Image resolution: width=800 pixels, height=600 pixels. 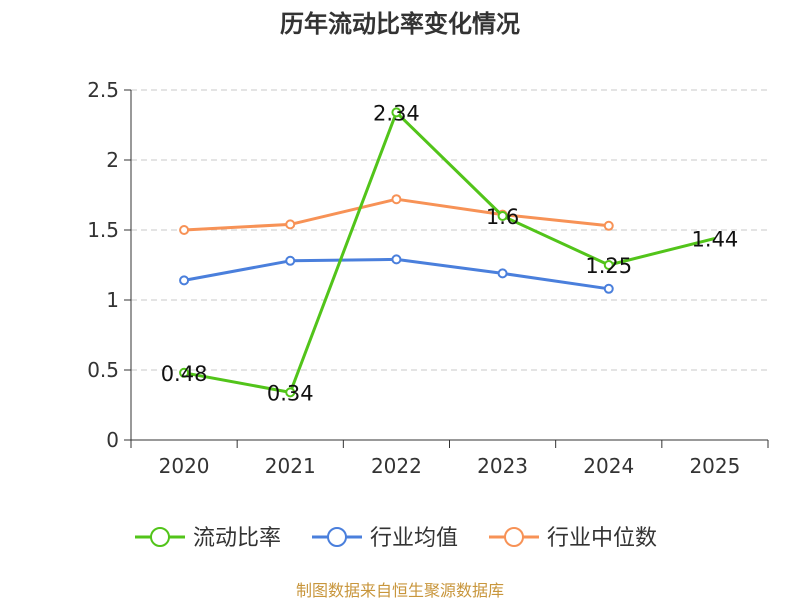 What do you see at coordinates (414, 538) in the screenshot?
I see `legend-label: 行业均值` at bounding box center [414, 538].